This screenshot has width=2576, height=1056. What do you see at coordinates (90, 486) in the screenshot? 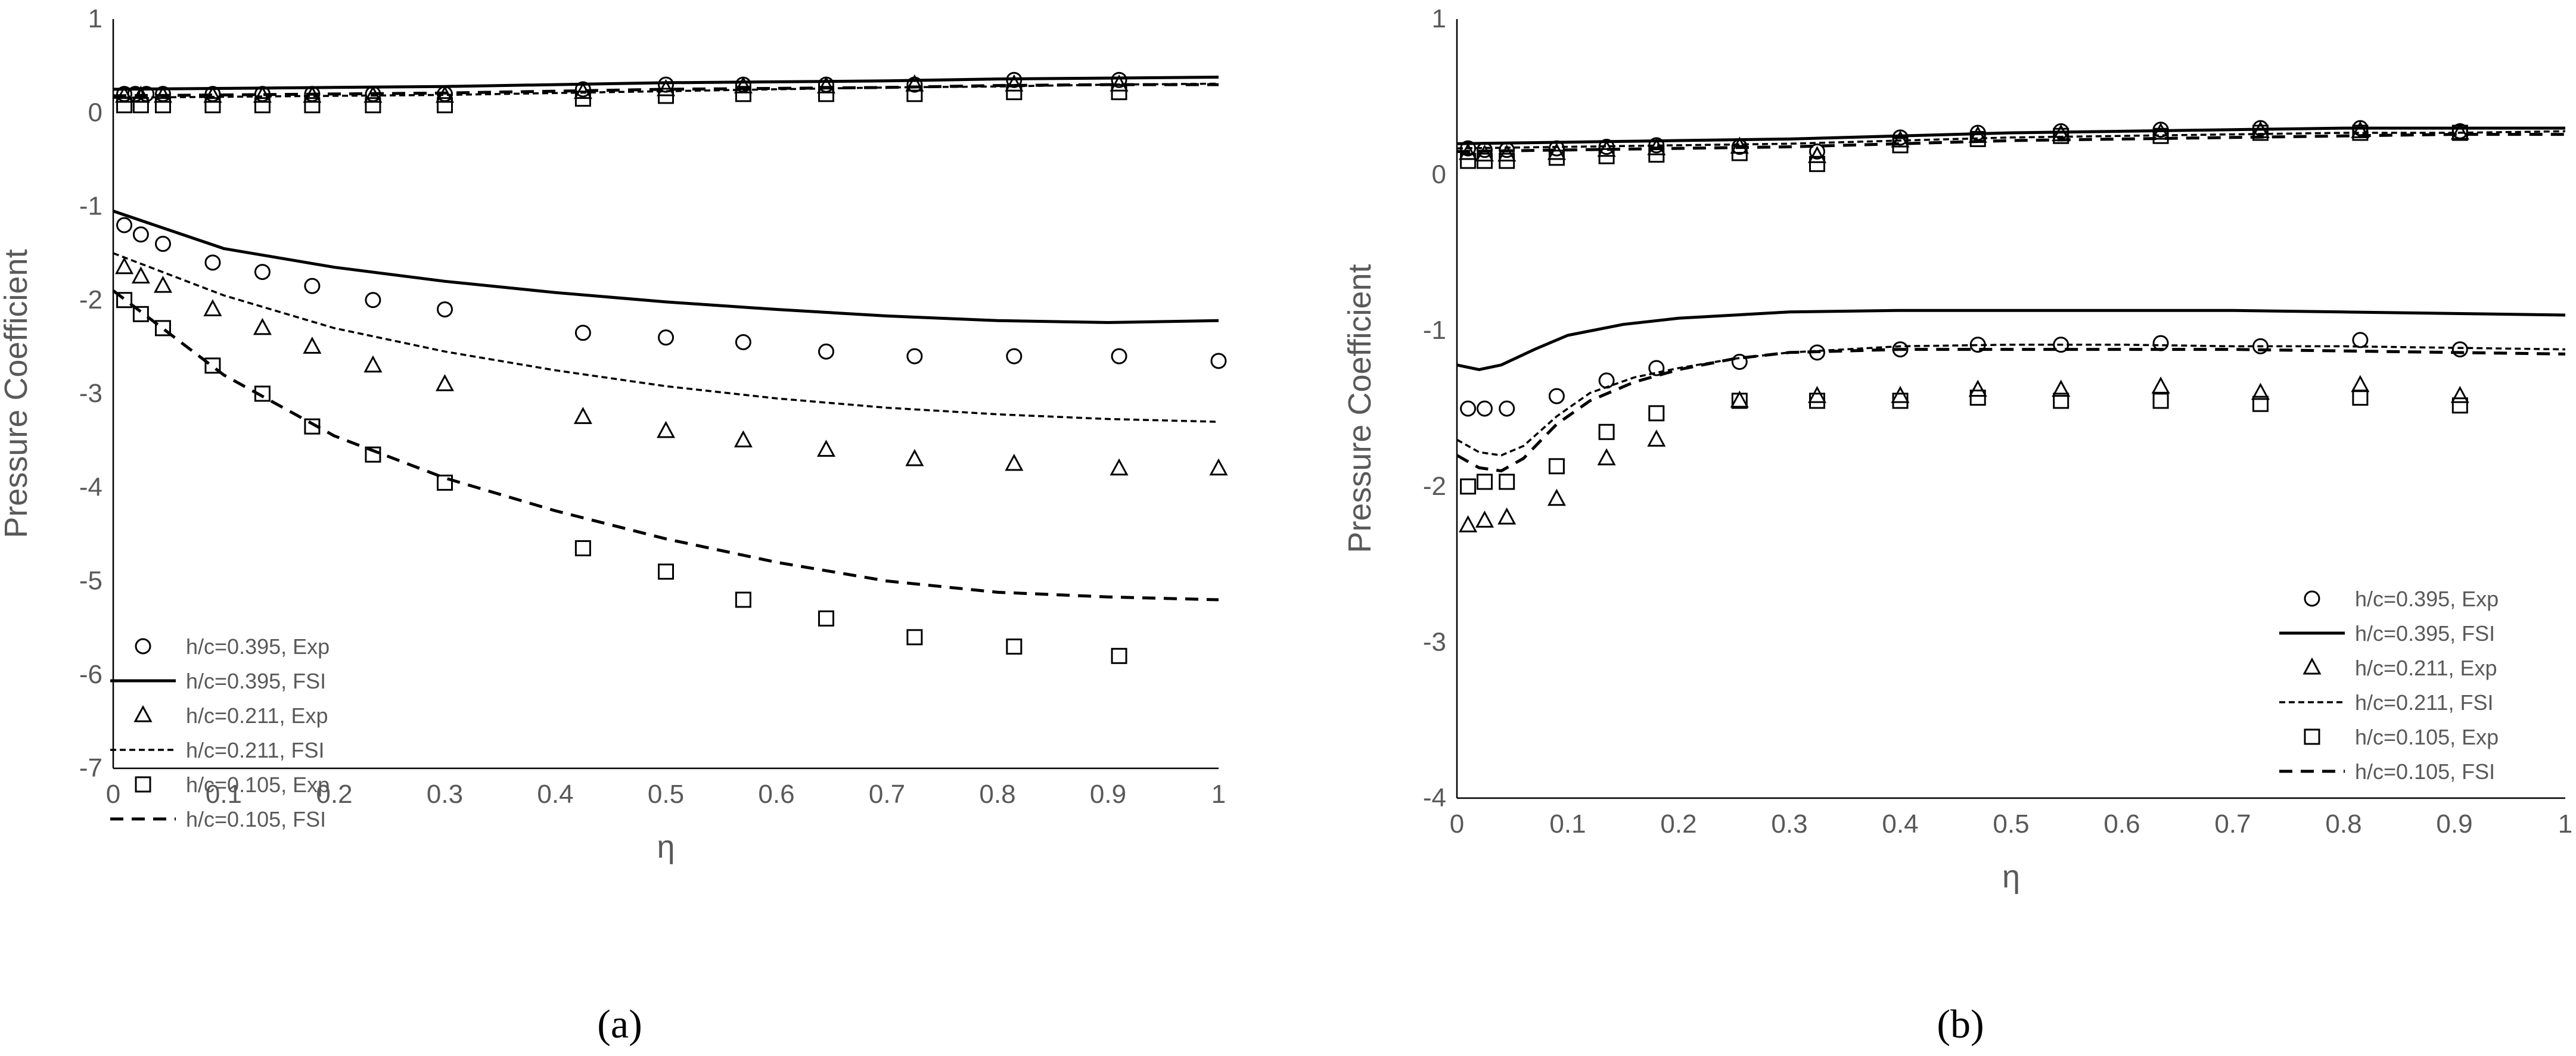
I see `y-tick-label: -4` at bounding box center [90, 486].